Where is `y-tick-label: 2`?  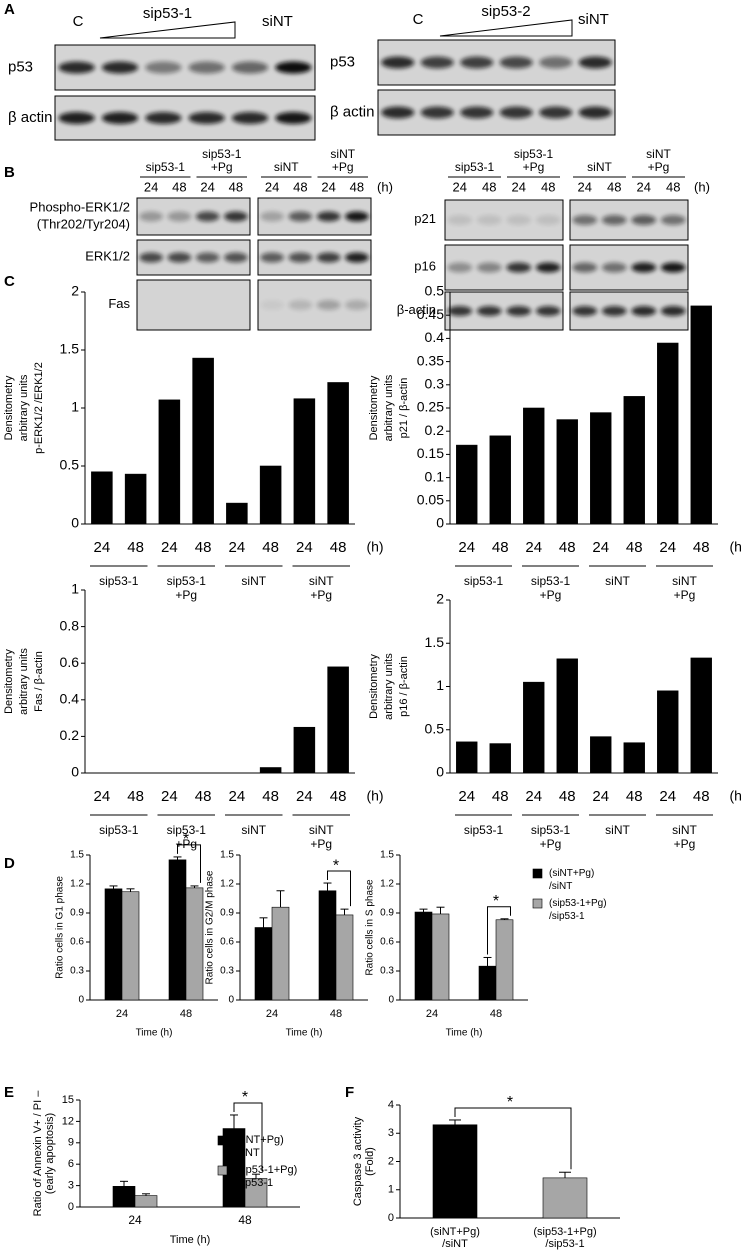
y-tick-label: 2 is located at coordinates (391, 1161).